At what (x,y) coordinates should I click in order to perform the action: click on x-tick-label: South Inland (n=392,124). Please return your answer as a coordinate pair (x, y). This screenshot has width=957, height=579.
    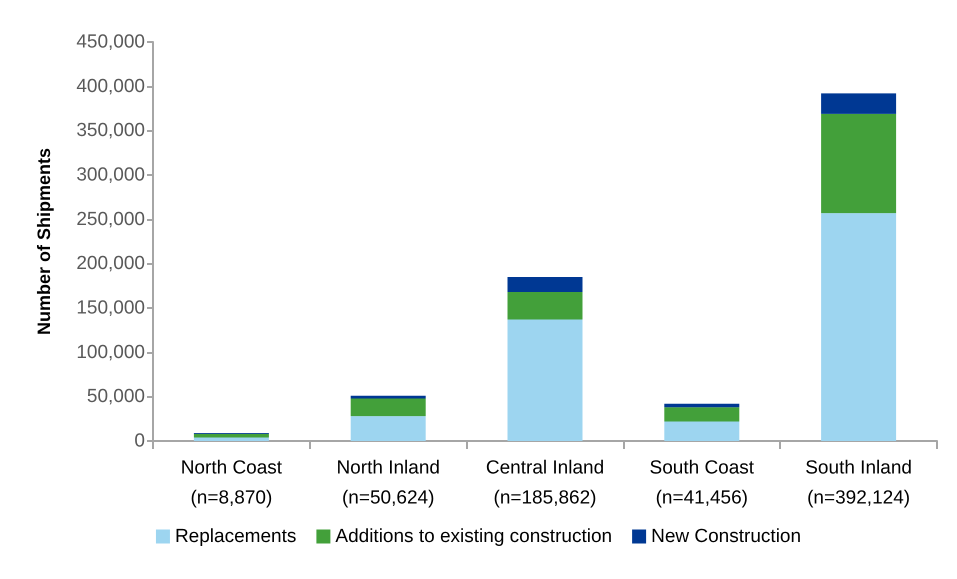
    Looking at the image, I should click on (858, 483).